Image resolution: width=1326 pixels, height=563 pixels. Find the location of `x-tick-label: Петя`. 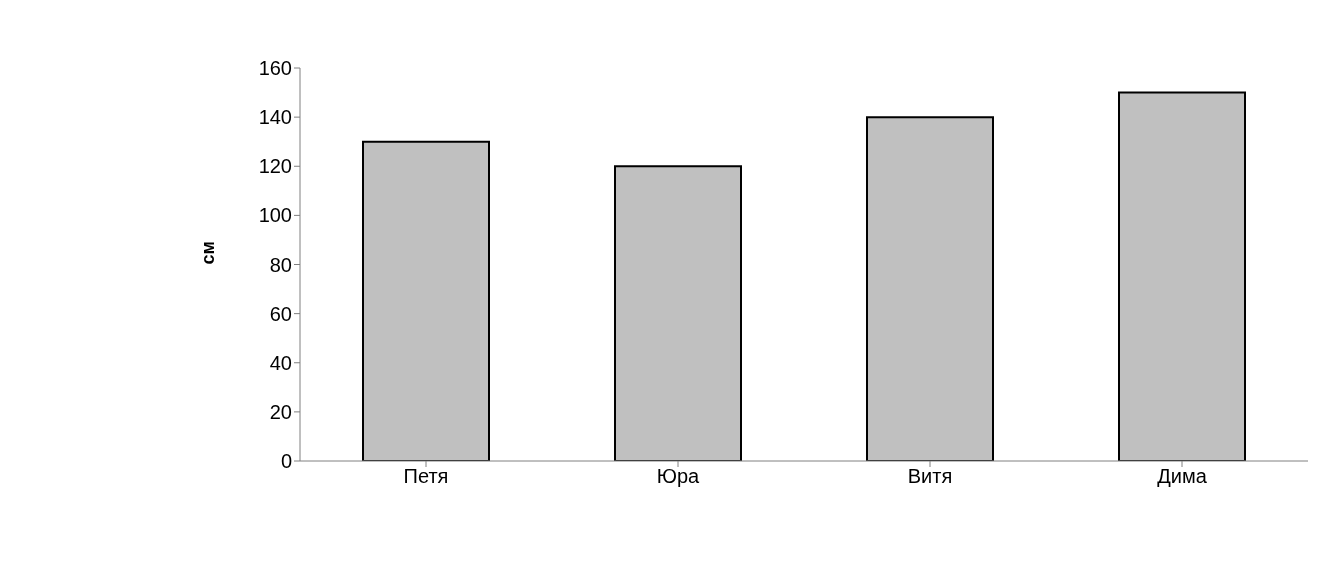

x-tick-label: Петя is located at coordinates (426, 476).